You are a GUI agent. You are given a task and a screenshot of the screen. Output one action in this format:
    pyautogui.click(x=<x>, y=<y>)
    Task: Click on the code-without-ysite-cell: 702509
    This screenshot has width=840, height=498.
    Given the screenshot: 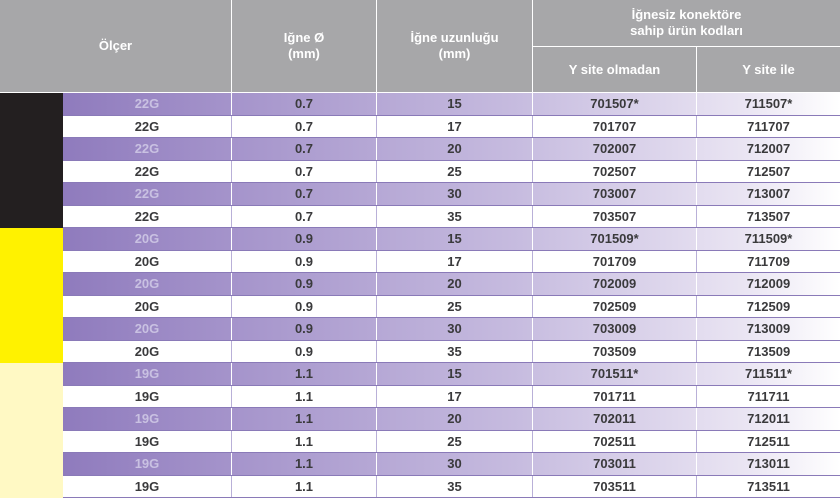 What is the action you would take?
    pyautogui.click(x=614, y=306)
    